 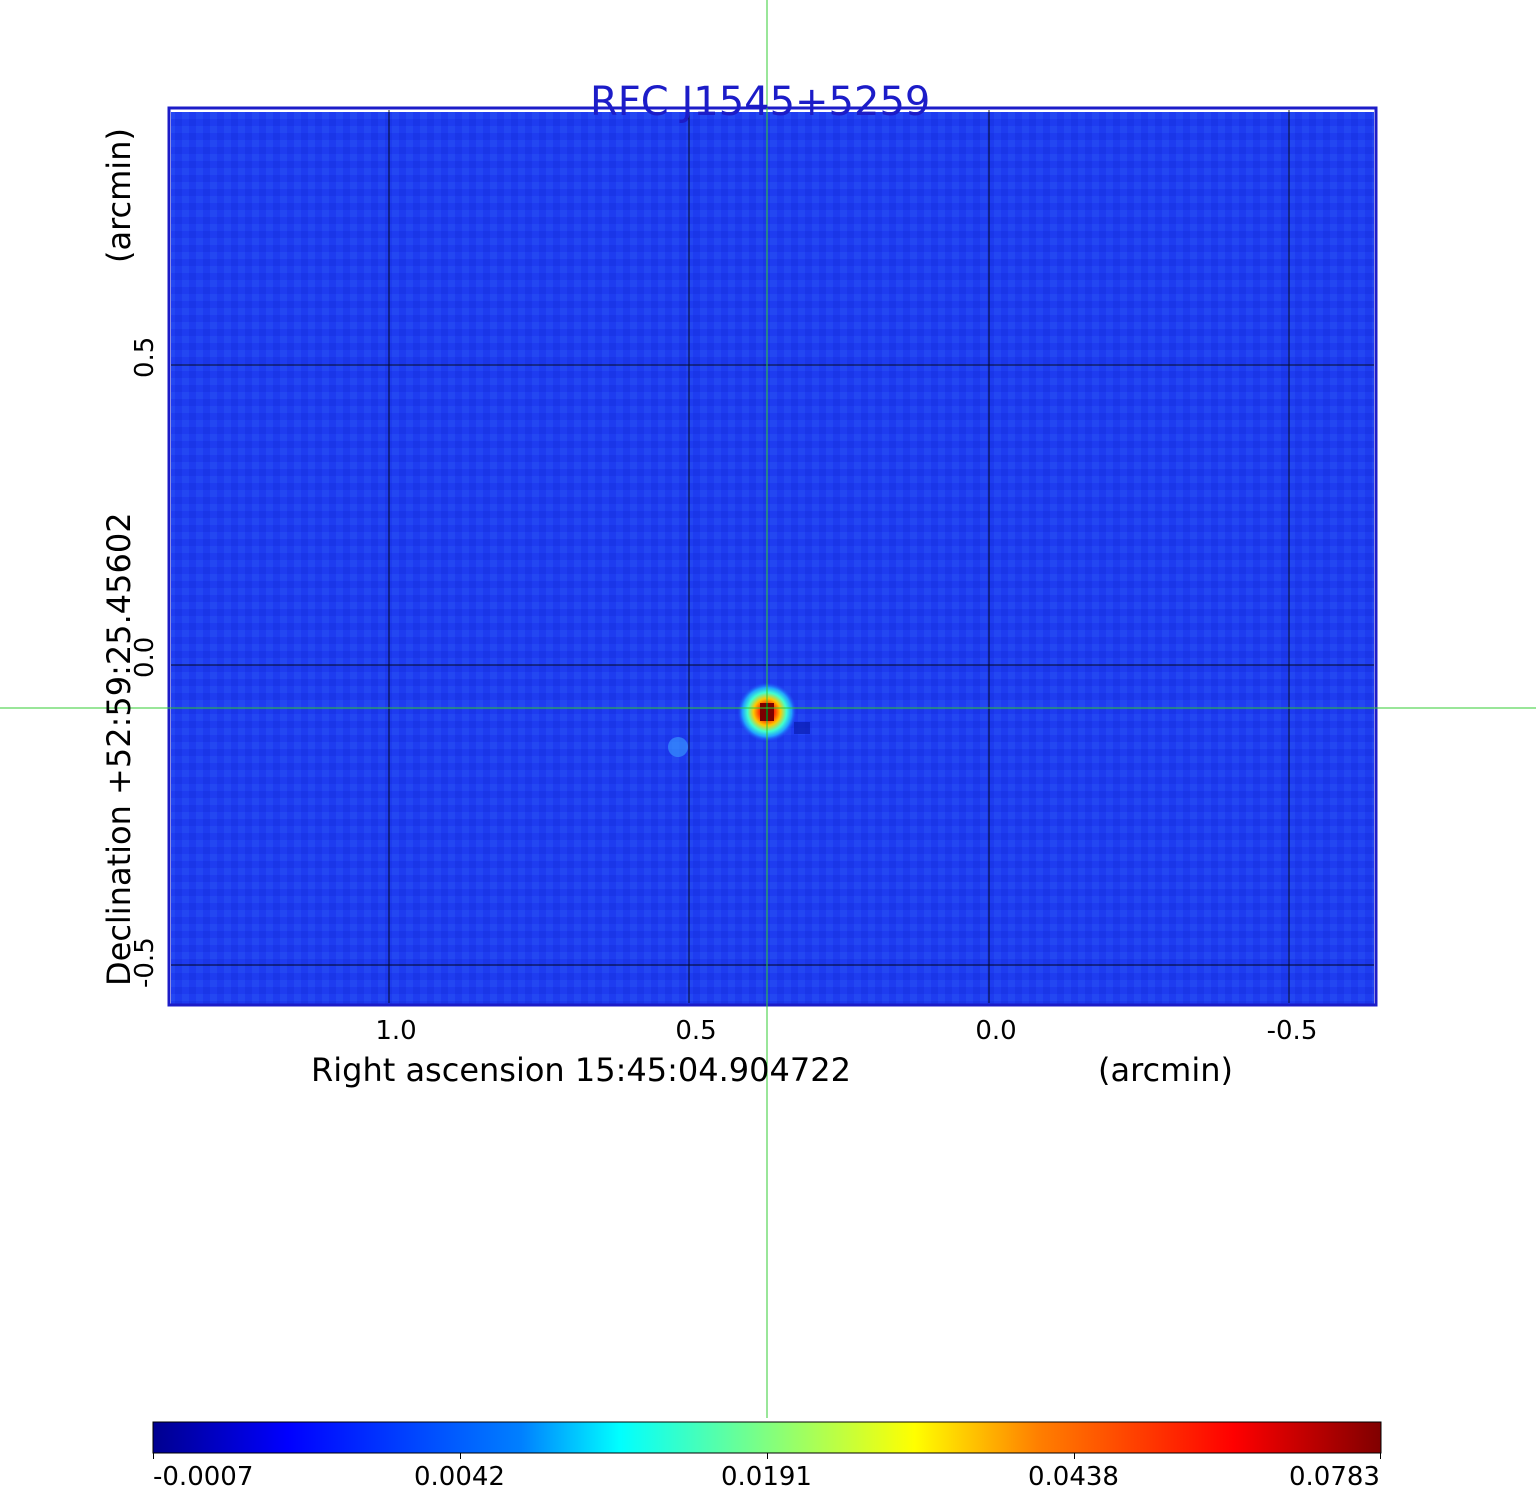 I want to click on y-axis-label: Declination +52:59:25.45602, so click(x=119, y=749).